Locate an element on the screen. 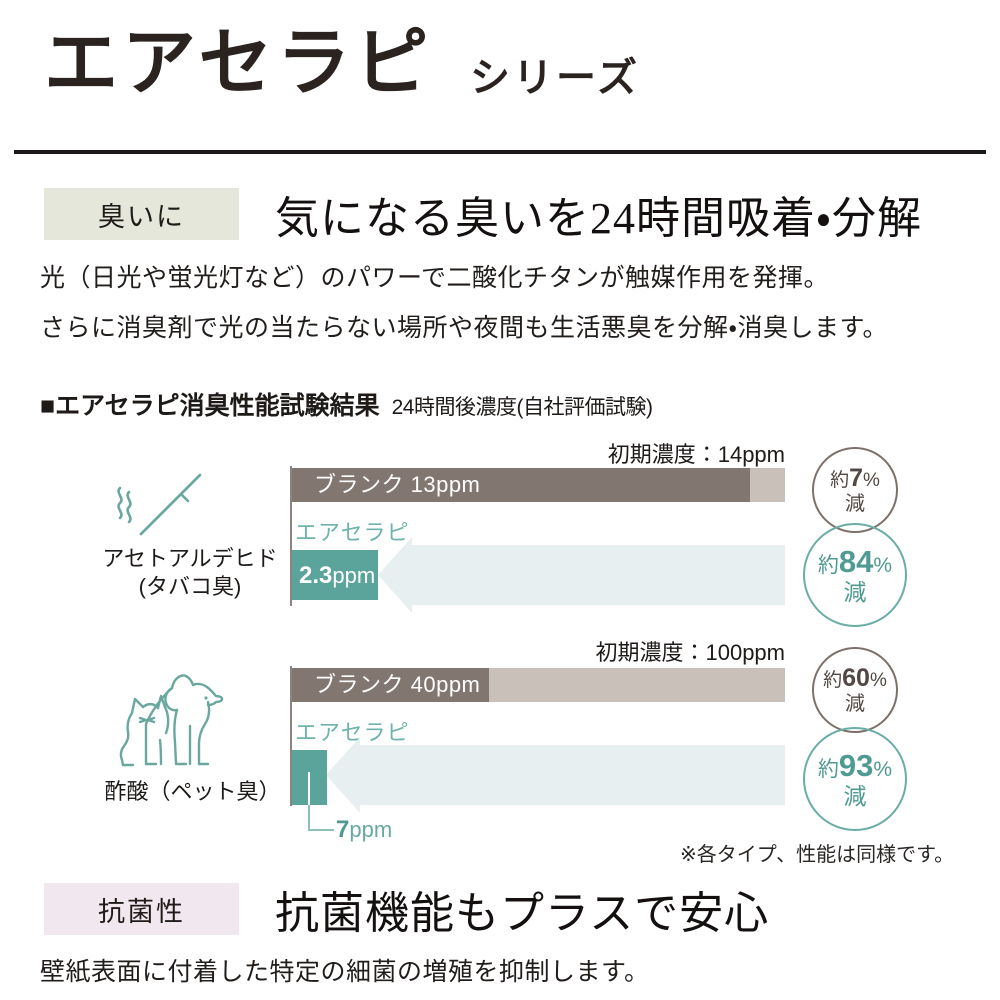 The height and width of the screenshot is (1000, 1000). badge-num-b1: 7 is located at coordinates (856, 478).